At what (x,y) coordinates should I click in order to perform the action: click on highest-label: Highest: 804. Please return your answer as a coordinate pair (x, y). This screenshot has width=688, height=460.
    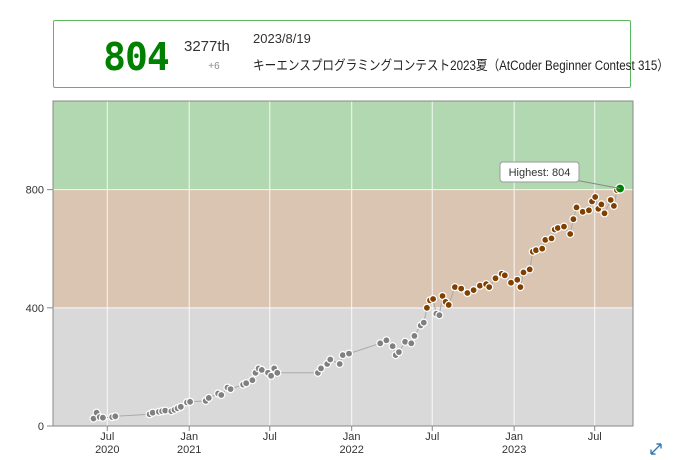
    Looking at the image, I should click on (540, 173).